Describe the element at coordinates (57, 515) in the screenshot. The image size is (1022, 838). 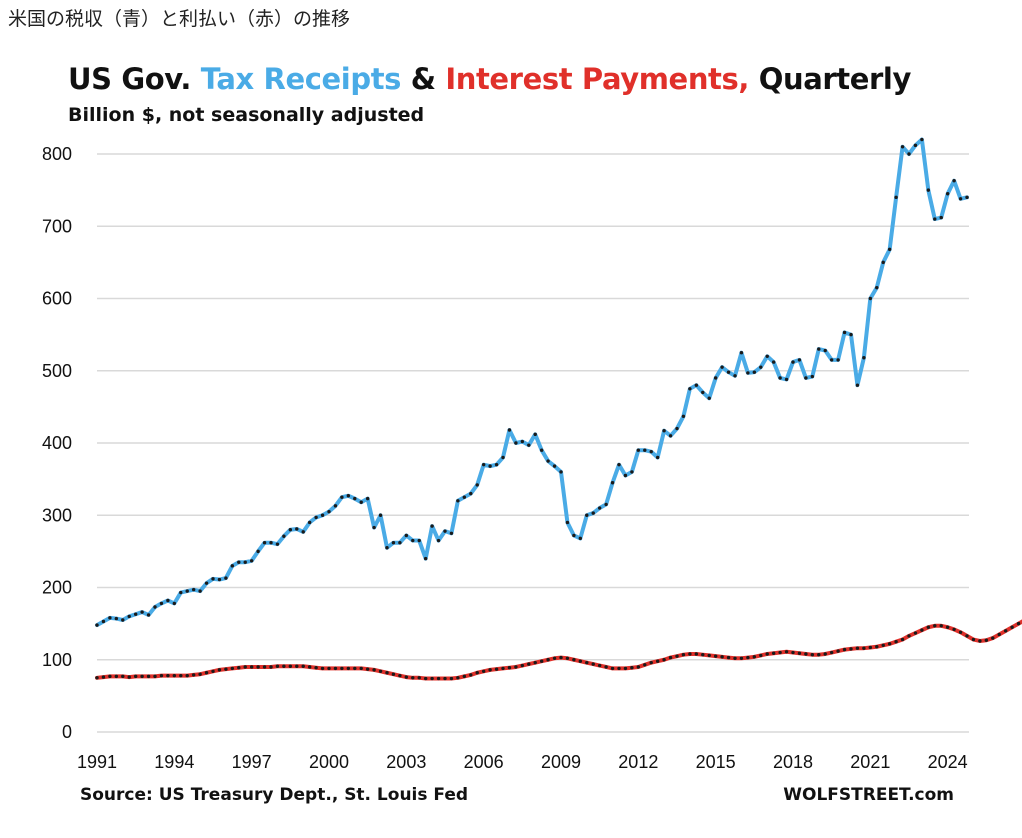
I see `y-tick-label: 300` at that location.